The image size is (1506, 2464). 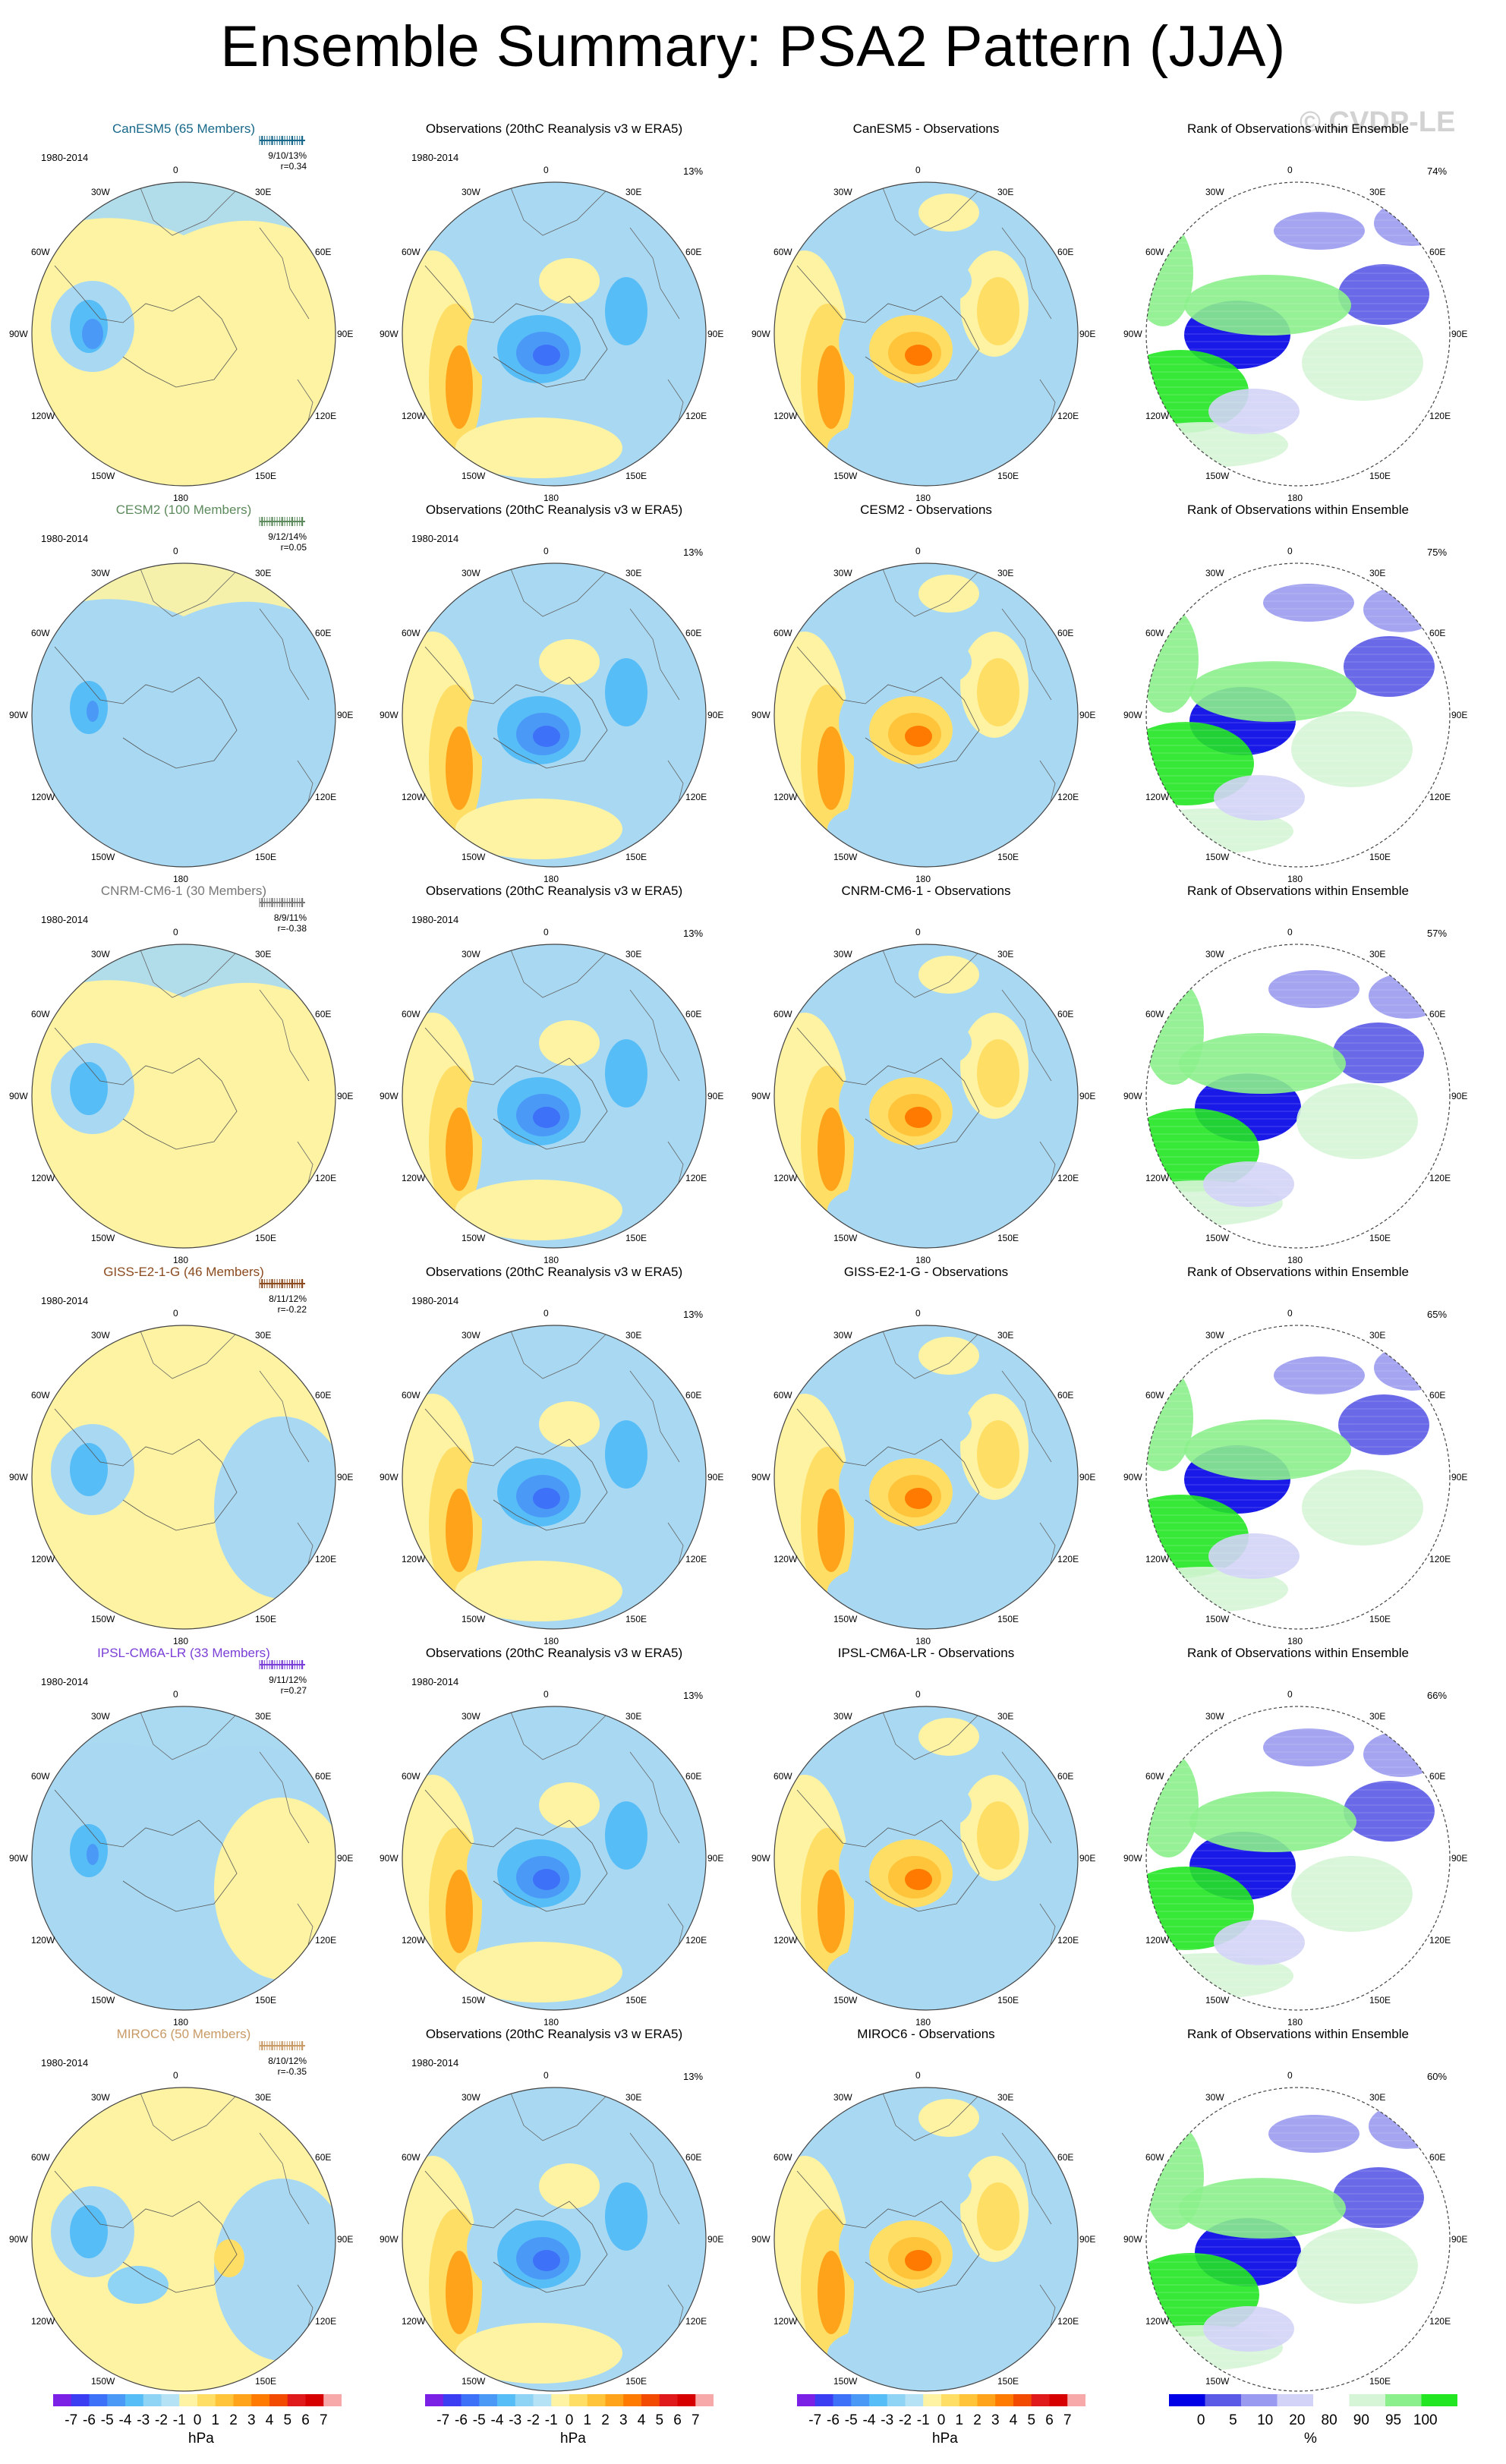 What do you see at coordinates (435, 1301) in the screenshot?
I see `period-label: 1980-2014` at bounding box center [435, 1301].